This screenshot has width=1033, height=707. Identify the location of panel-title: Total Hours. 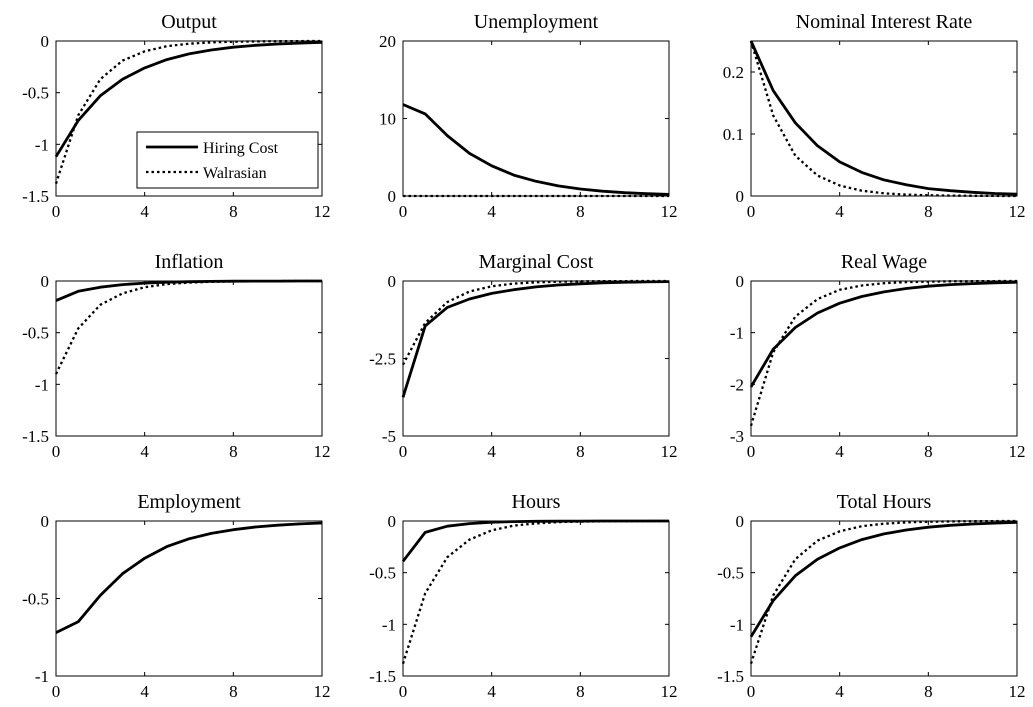
(884, 502).